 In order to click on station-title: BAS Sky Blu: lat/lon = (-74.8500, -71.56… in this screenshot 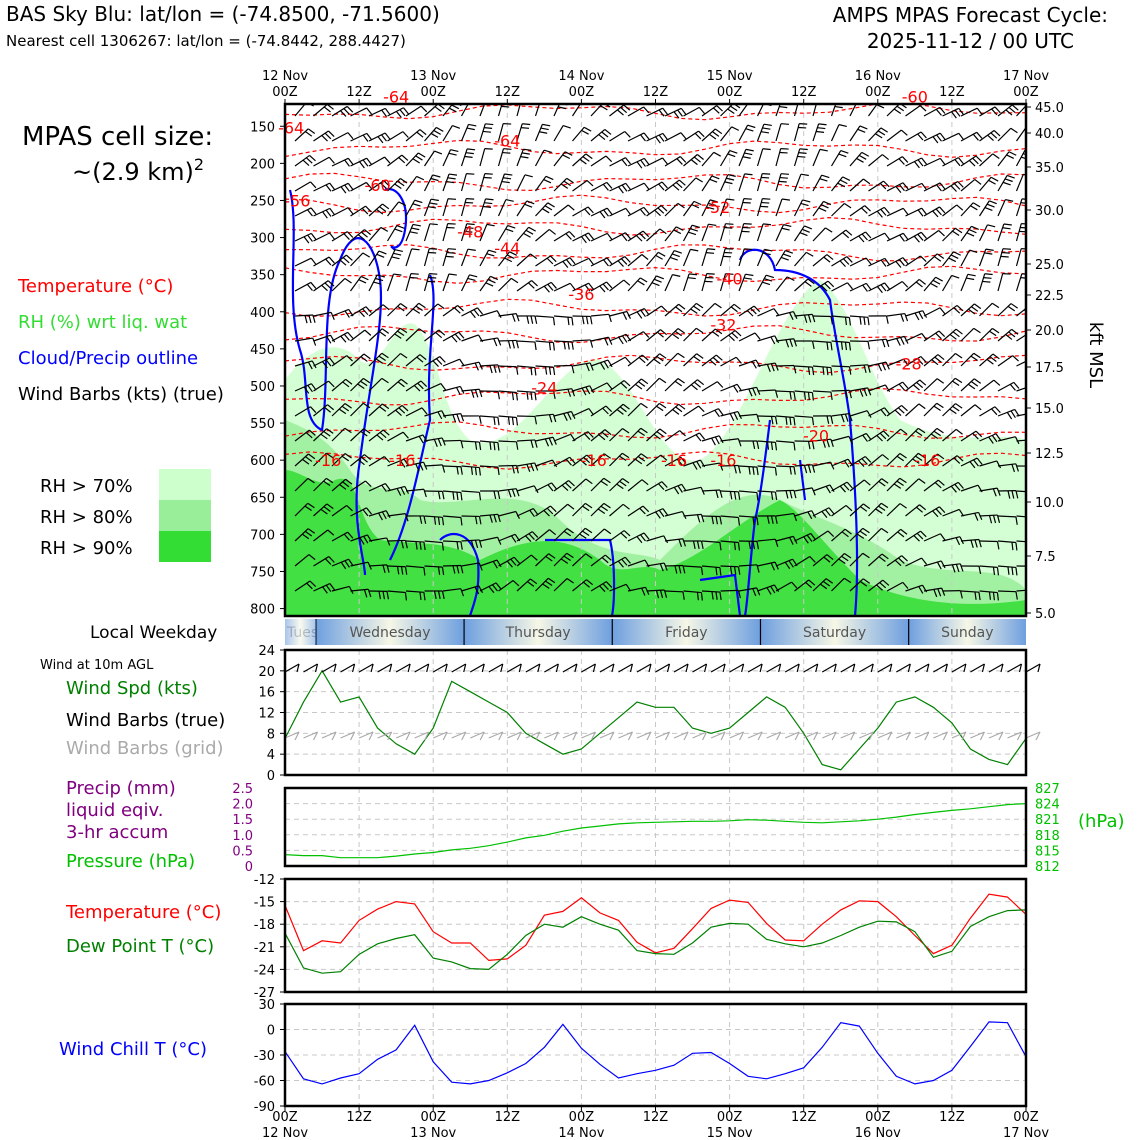, I will do `click(223, 14)`.